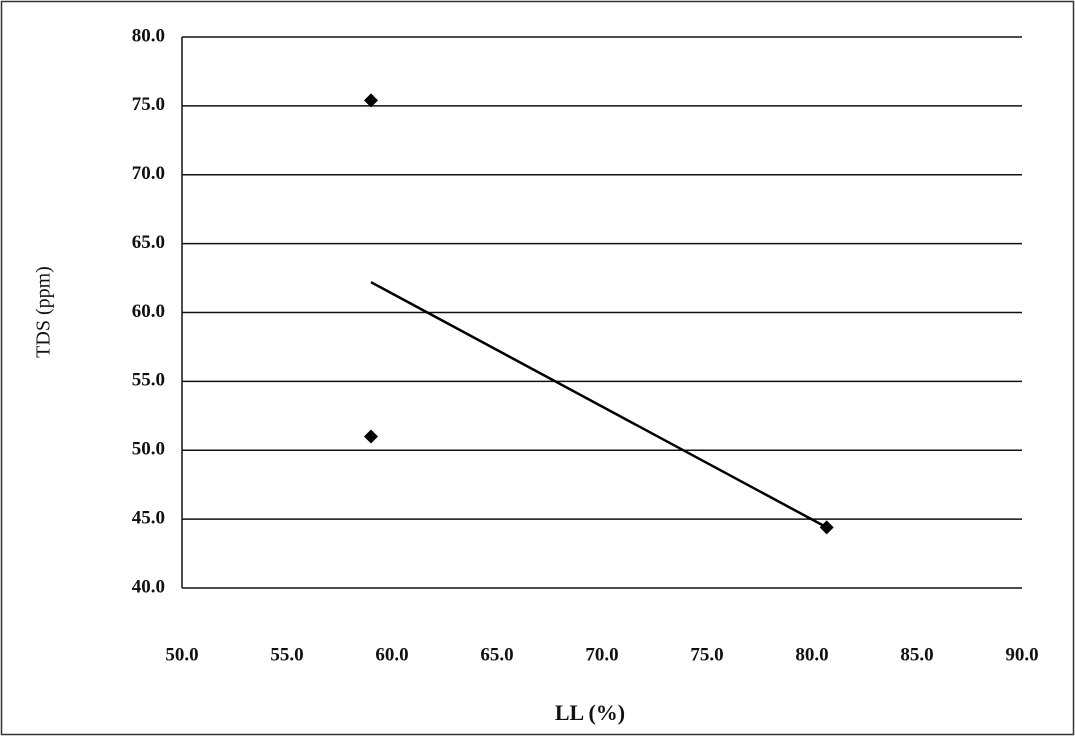 Image resolution: width=1075 pixels, height=736 pixels. Describe the element at coordinates (148, 517) in the screenshot. I see `y-tick-label: 45.0` at that location.